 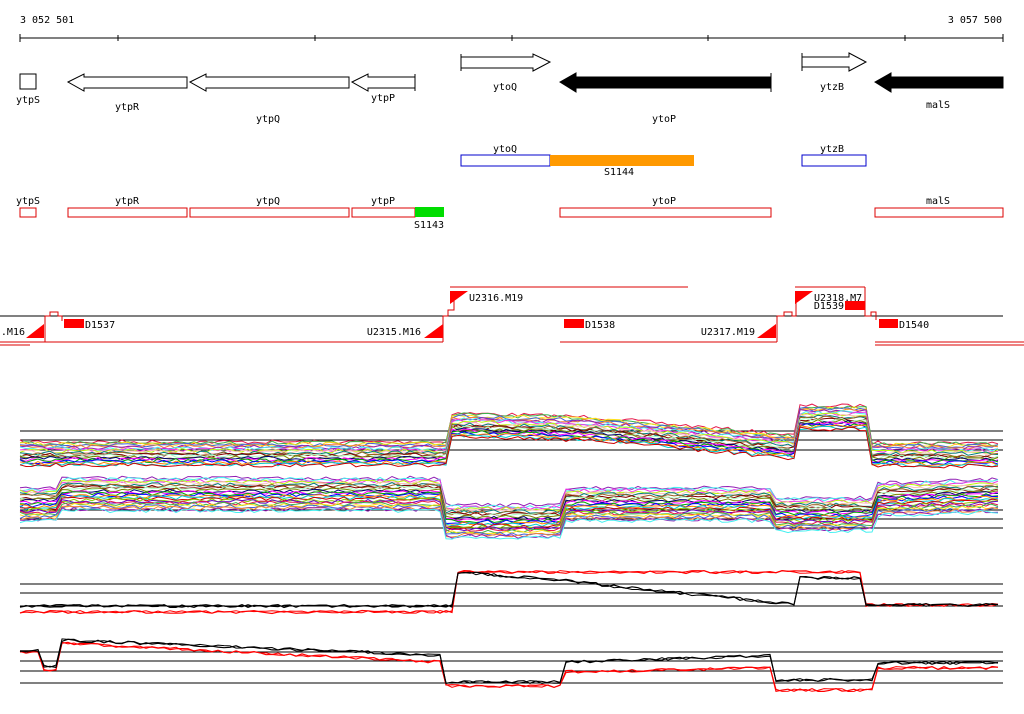 What do you see at coordinates (268, 119) in the screenshot?
I see `gene-label: ytpQ` at bounding box center [268, 119].